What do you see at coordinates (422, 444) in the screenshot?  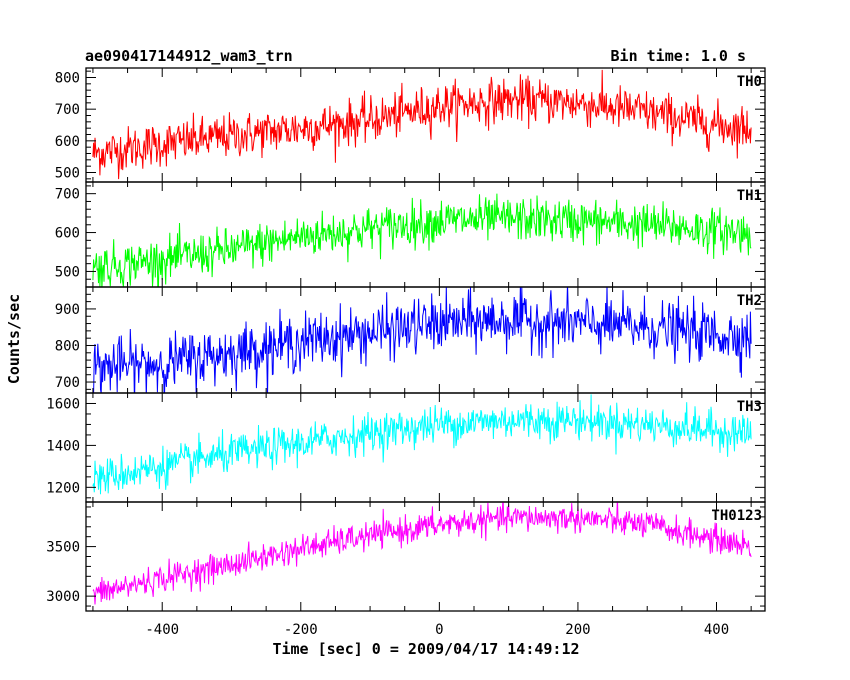 I see `series-th3` at bounding box center [422, 444].